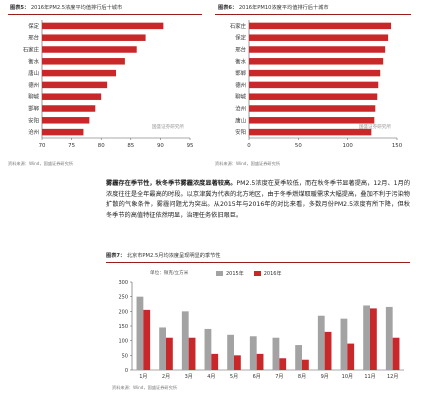 This screenshot has width=423, height=400. I want to click on fig7-x-tick-label: 6月, so click(257, 377).